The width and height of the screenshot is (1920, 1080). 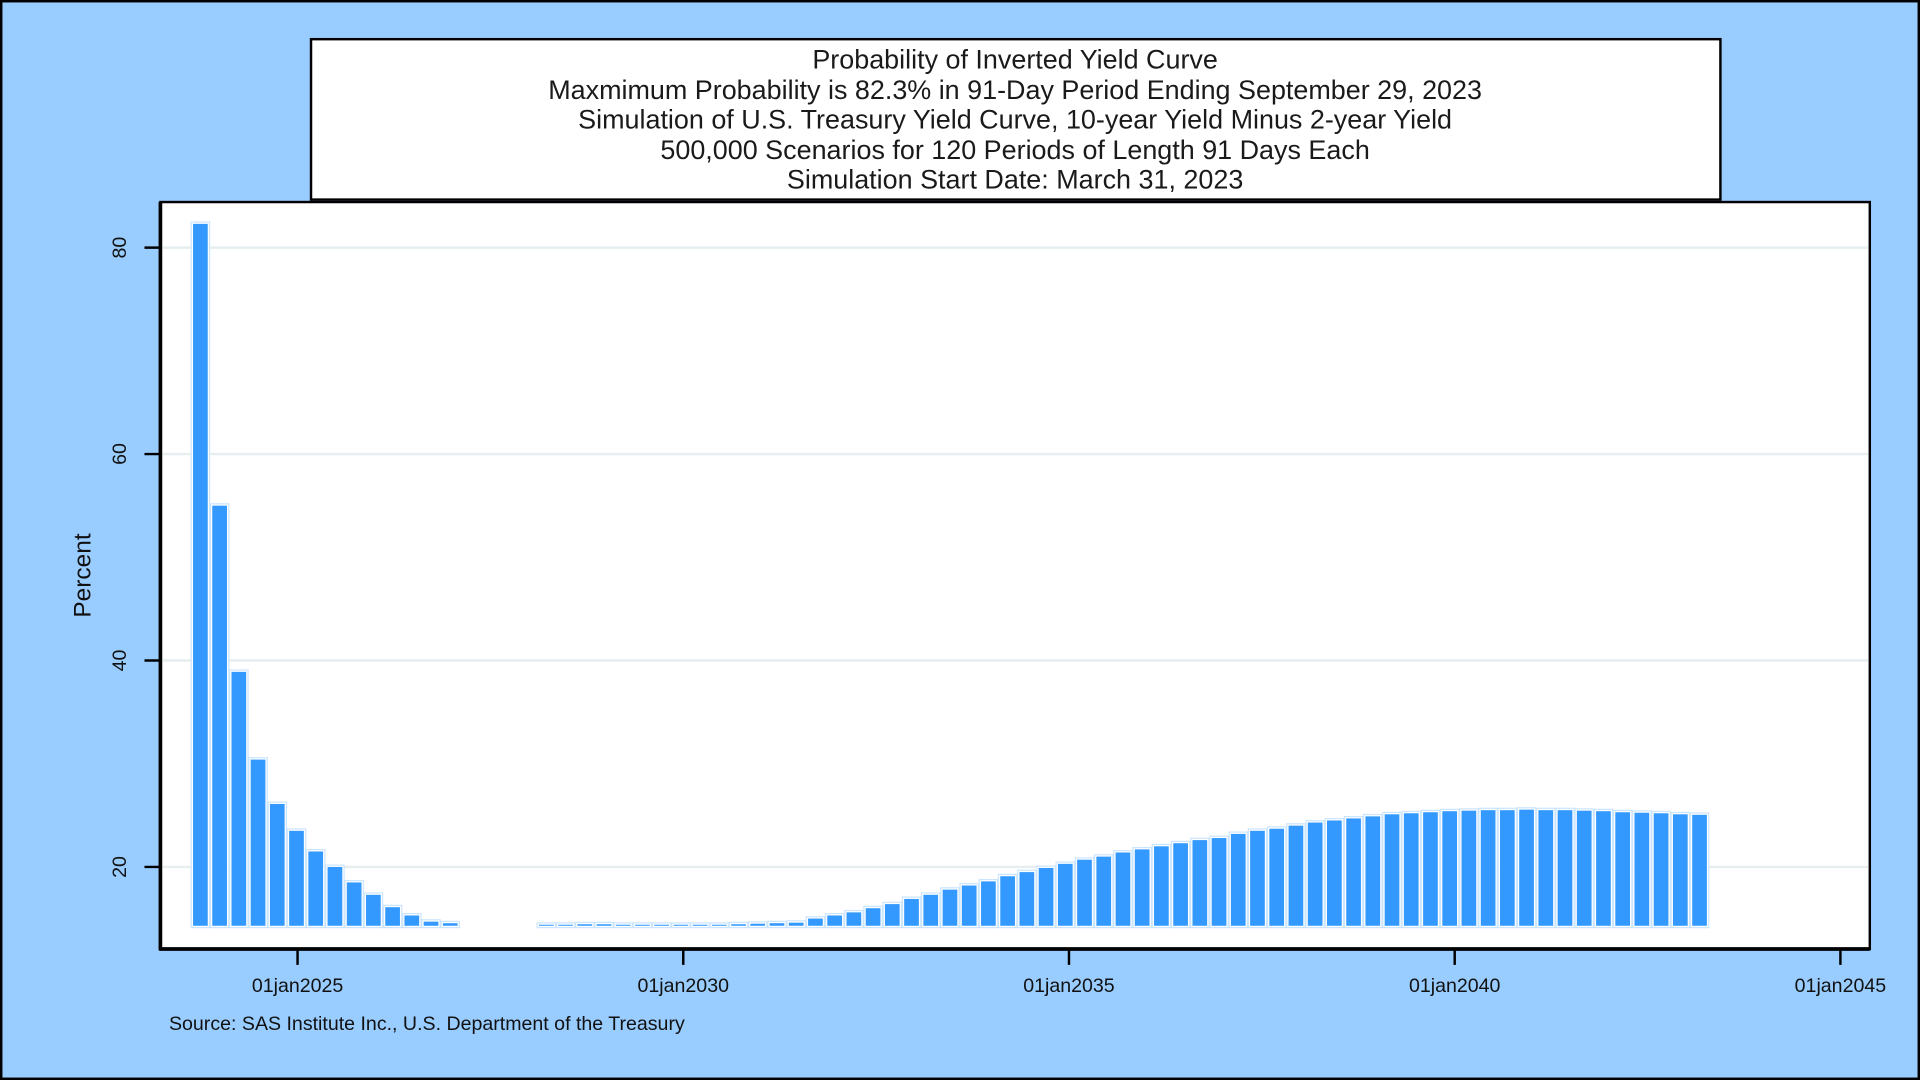 I want to click on y-tick-label: 60, so click(x=120, y=454).